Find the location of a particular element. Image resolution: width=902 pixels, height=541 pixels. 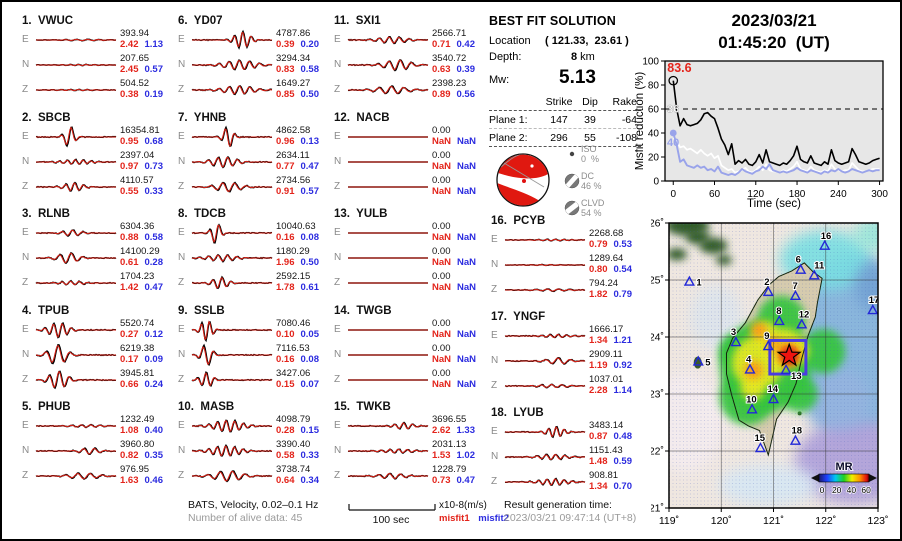

trace-row-e: E 7080.46 0.10 0.05 is located at coordinates (256, 330).